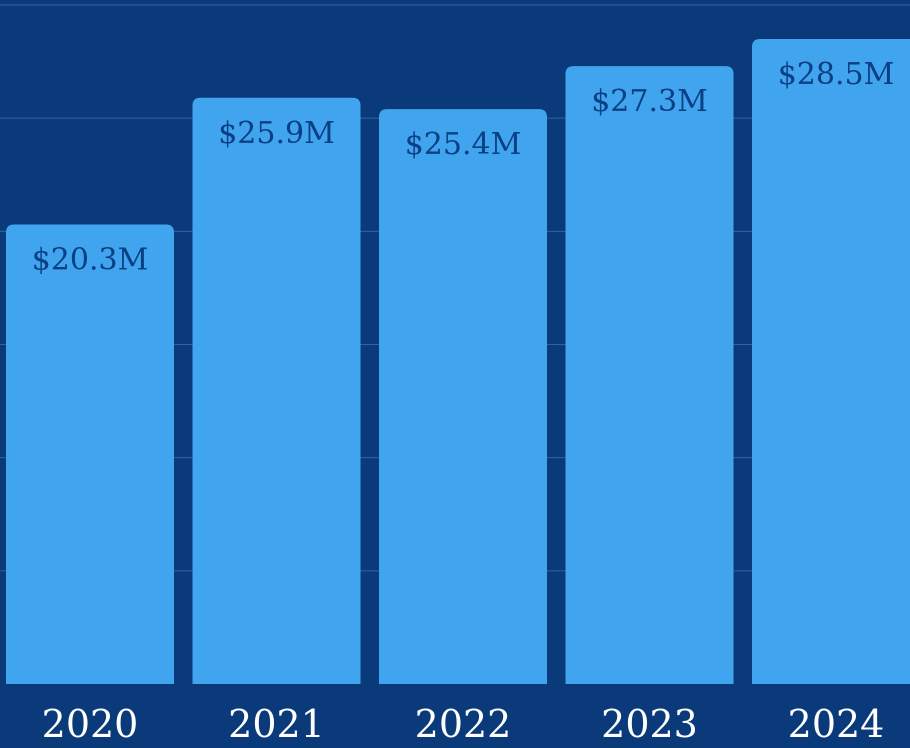 Image resolution: width=910 pixels, height=748 pixels. I want to click on x-axis-ticks: 2020 2021 2022 2023 2024, so click(463, 724).